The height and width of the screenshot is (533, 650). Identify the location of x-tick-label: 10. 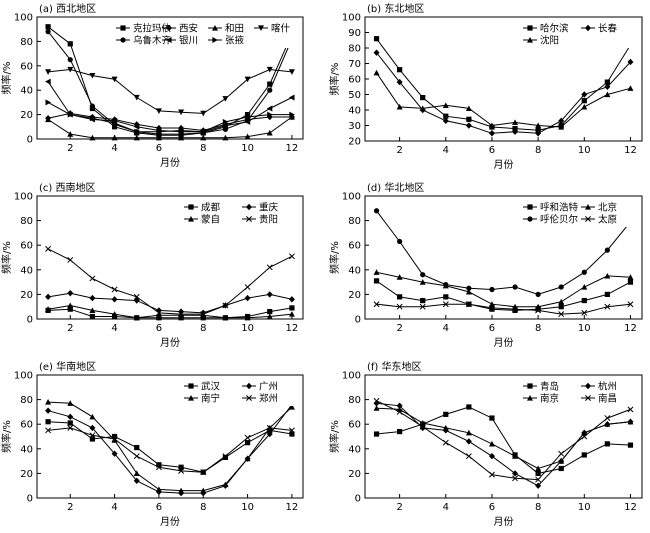
(247, 507).